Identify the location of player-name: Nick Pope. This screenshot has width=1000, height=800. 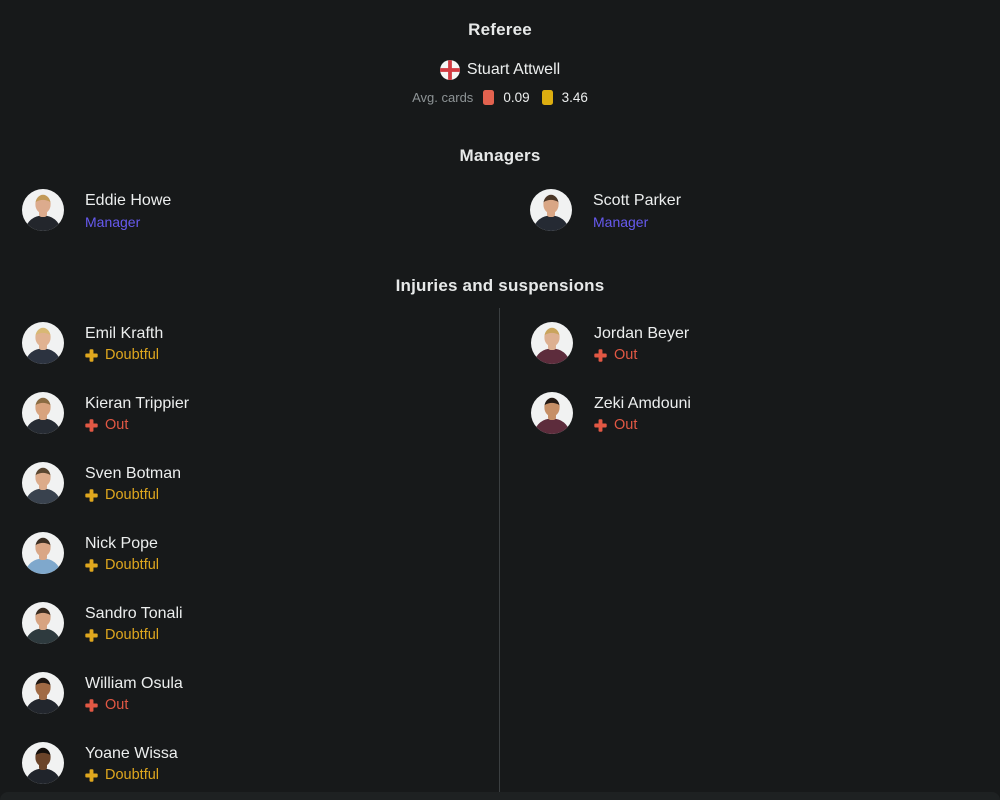
(121, 543).